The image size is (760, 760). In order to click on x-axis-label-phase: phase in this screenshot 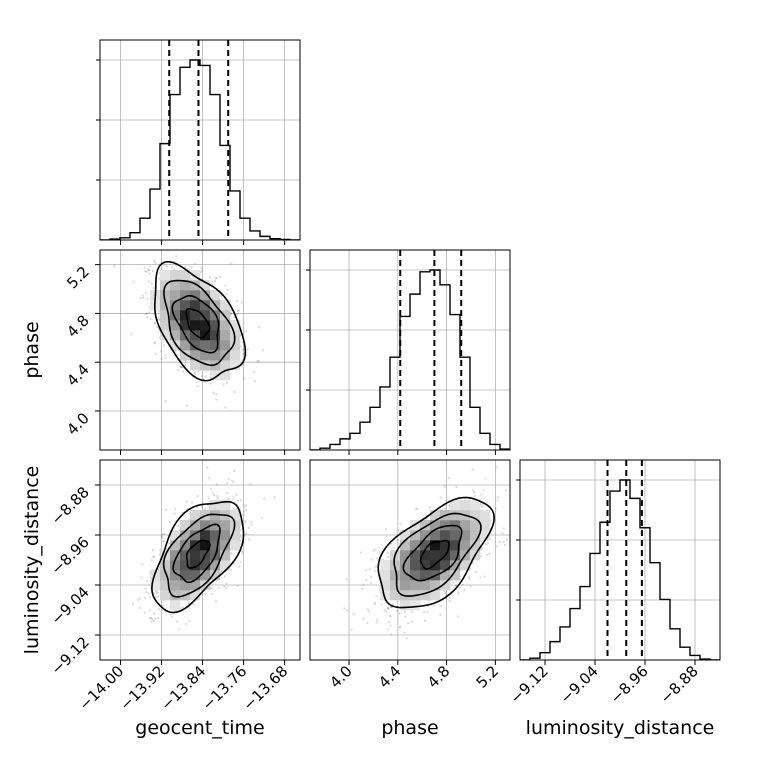, I will do `click(409, 728)`.